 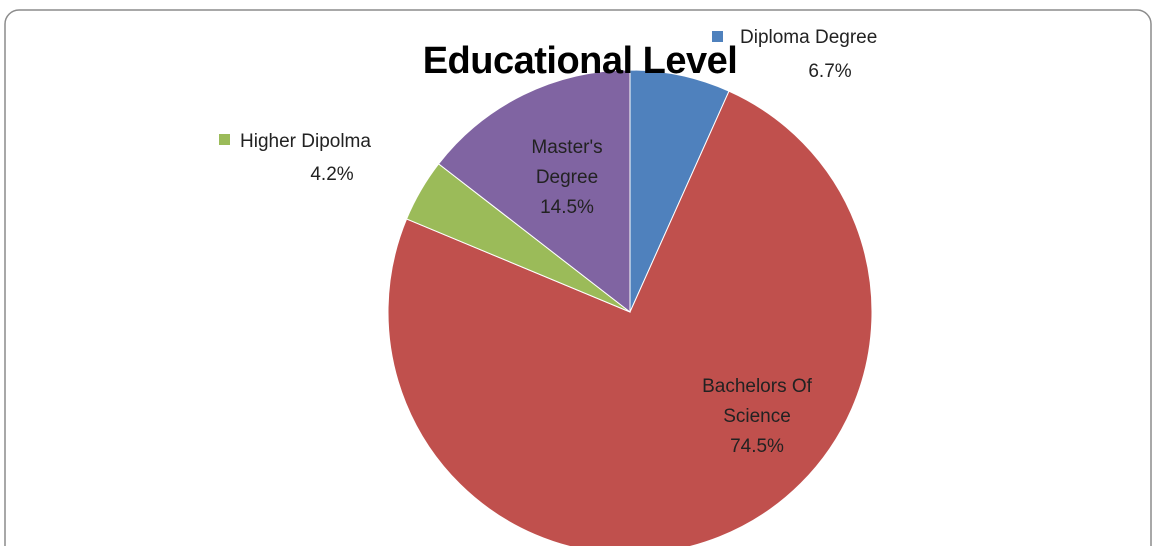 I want to click on slice-label-group: Bachelors Of Science 74.5%, so click(x=757, y=417).